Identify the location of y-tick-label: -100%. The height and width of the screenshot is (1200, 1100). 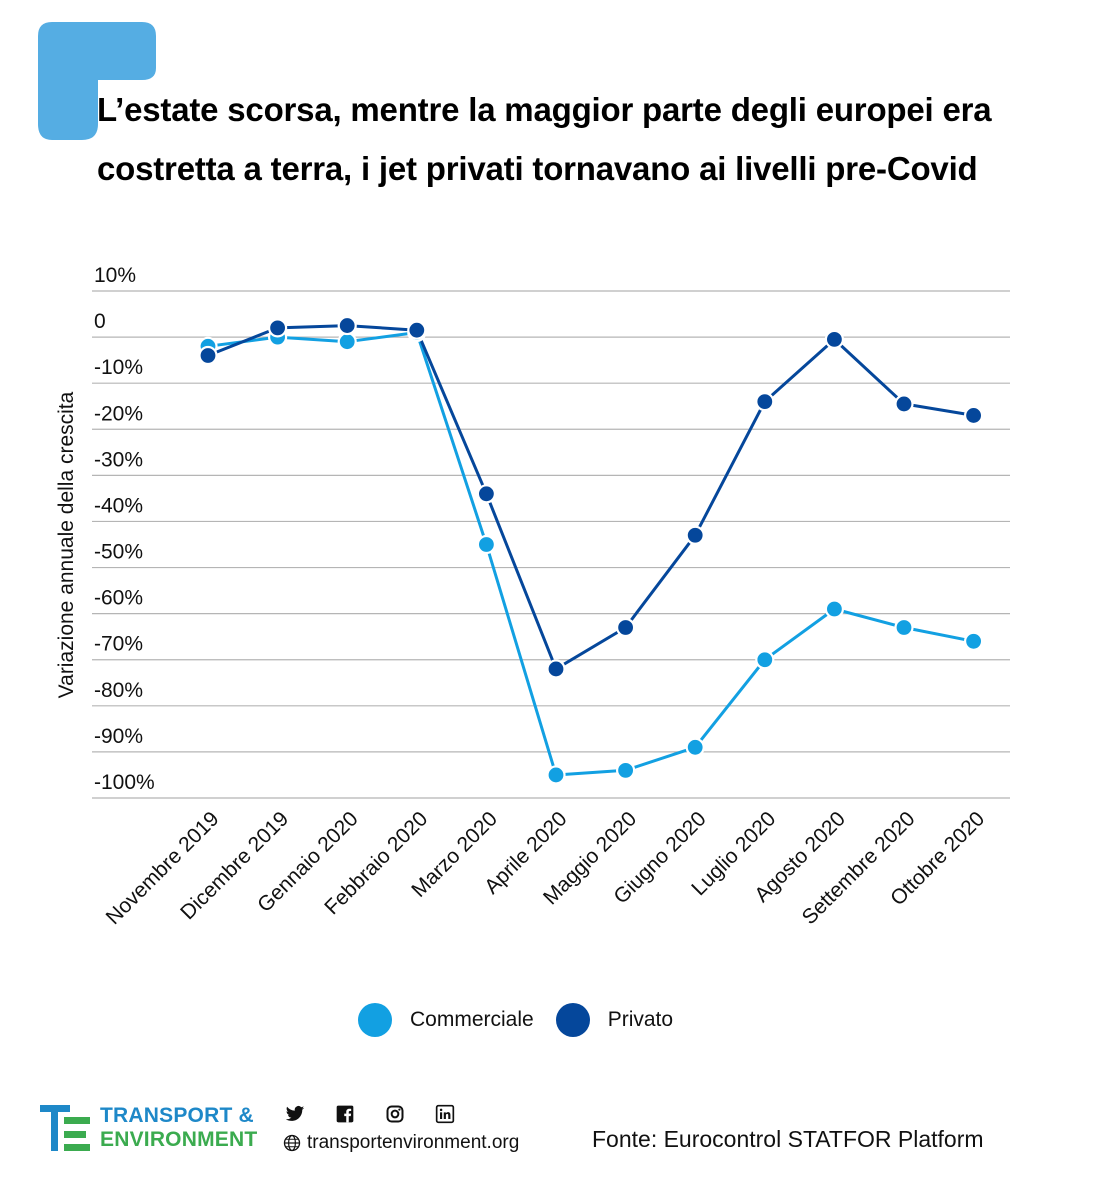
(124, 782).